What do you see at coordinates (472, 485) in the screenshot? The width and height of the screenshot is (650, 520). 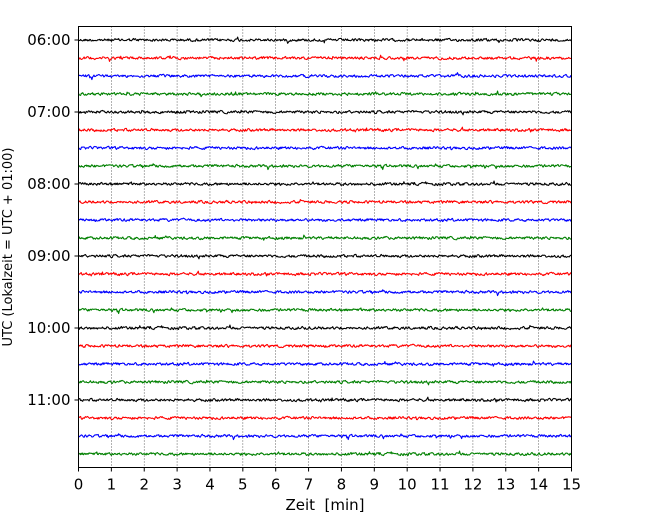 I see `x-tick-label: 12` at bounding box center [472, 485].